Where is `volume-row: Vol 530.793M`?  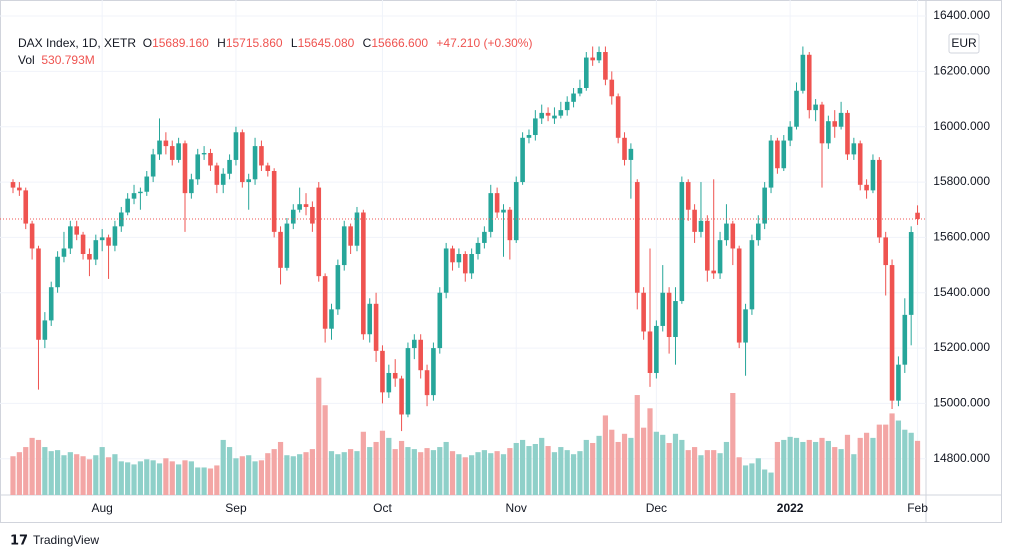
volume-row: Vol 530.793M is located at coordinates (277, 60).